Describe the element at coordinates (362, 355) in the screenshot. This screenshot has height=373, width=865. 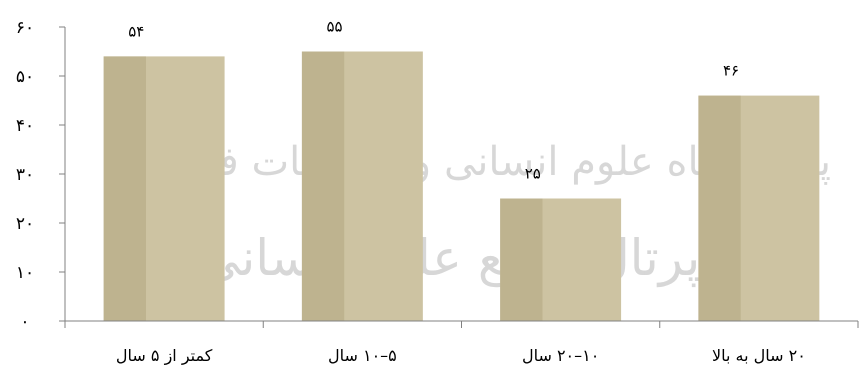
I see `x-tick-label: ۵–۱۰ سال` at that location.